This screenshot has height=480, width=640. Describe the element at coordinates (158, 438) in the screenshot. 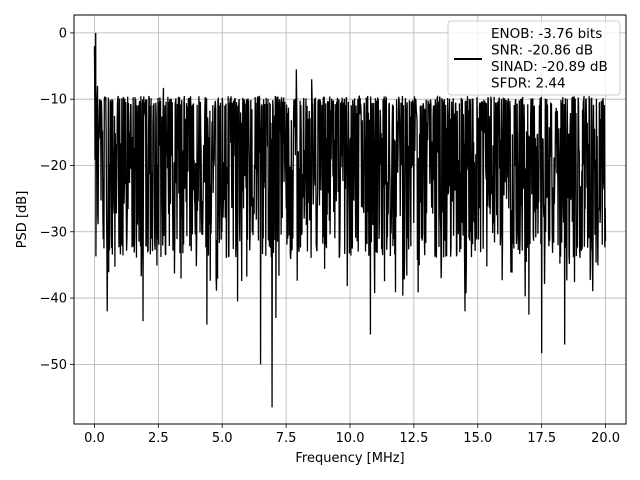

I see `x-tick-label: 2.5` at that location.